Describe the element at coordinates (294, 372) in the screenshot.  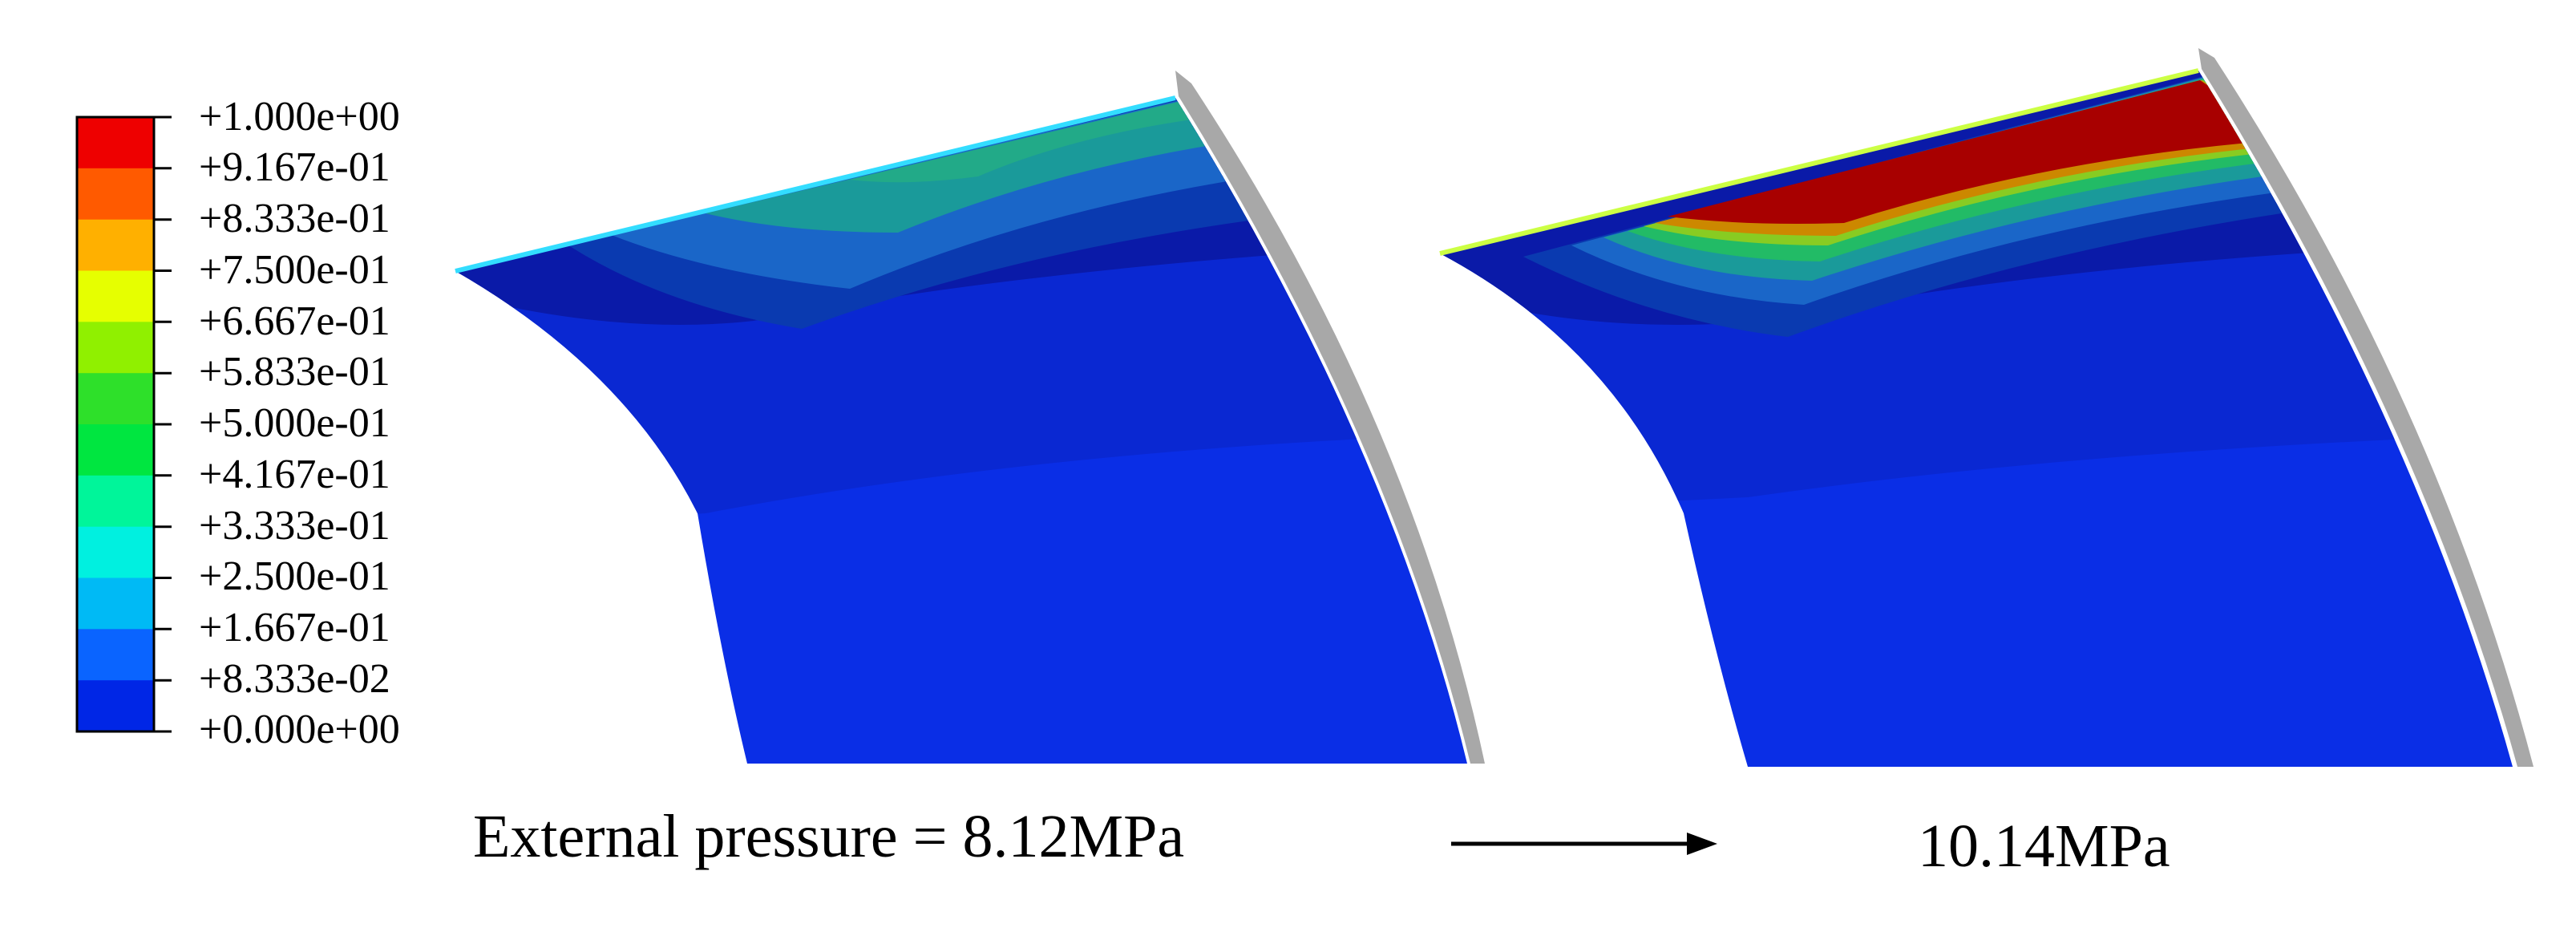
I see `legend-label: +5.833e-01` at that location.